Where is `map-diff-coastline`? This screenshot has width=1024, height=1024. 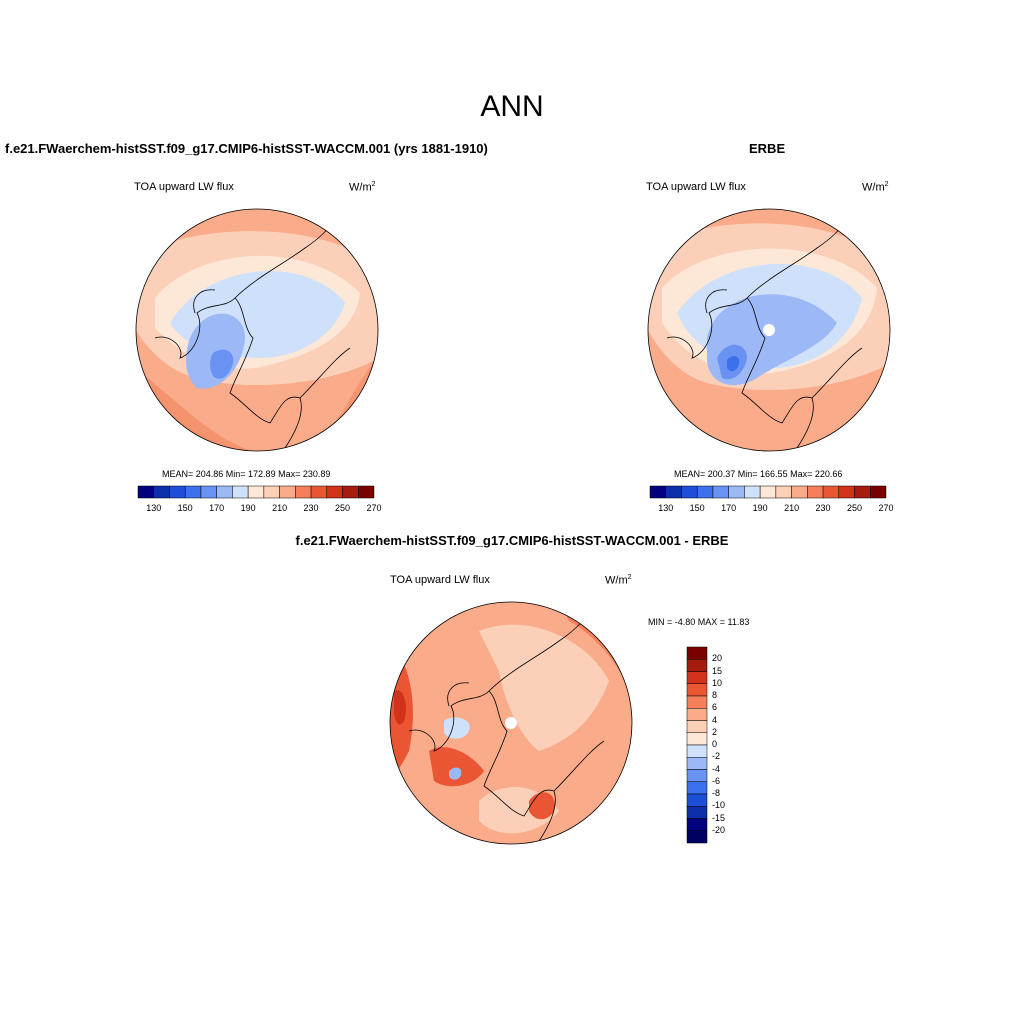 map-diff-coastline is located at coordinates (506, 726).